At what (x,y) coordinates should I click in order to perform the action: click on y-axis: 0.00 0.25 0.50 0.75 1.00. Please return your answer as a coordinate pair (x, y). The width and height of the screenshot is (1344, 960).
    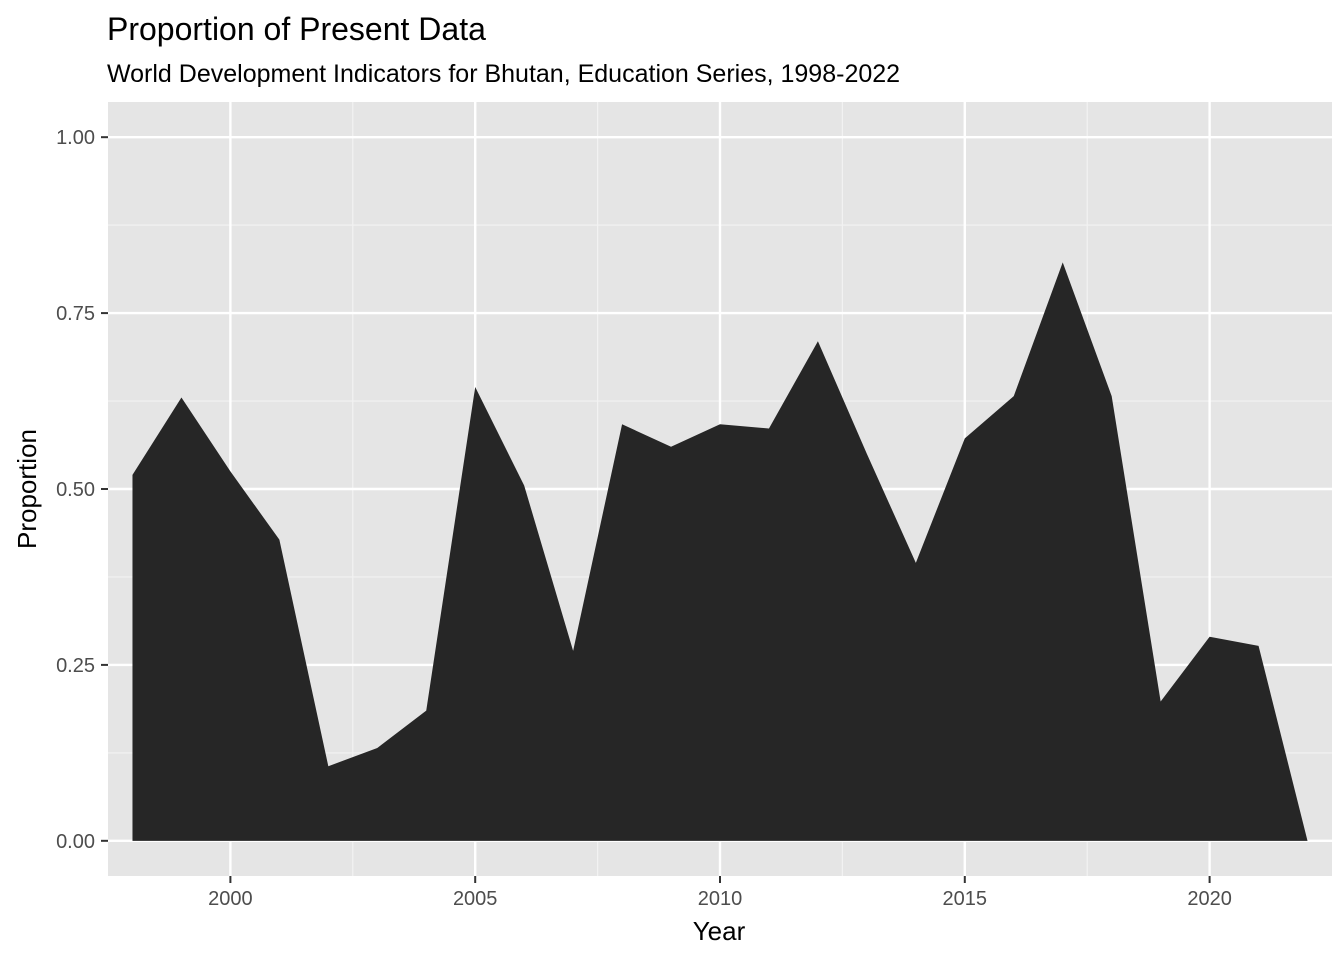
    Looking at the image, I should click on (82, 490).